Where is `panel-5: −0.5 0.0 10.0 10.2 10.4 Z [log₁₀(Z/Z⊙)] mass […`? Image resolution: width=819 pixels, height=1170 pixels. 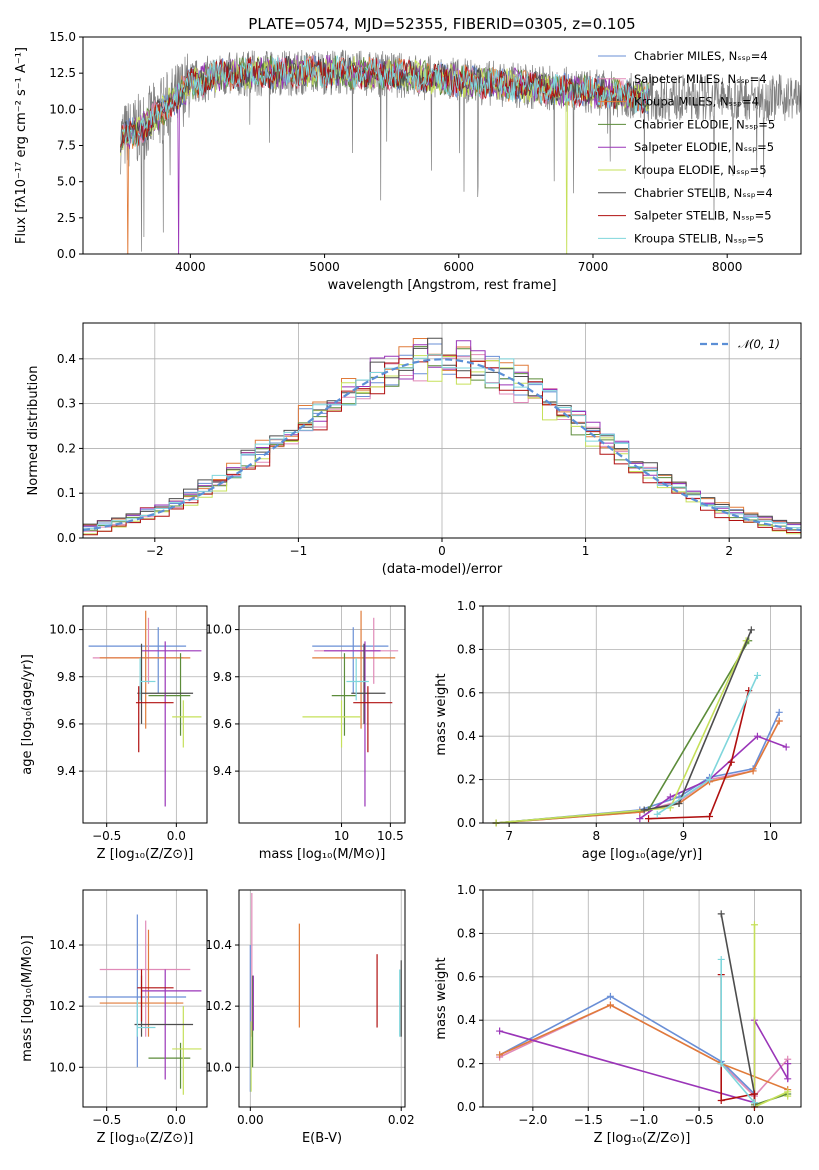 panel-5: −0.5 0.0 10.0 10.2 10.4 Z [log₁₀(Z/Z⊙)] mass [… is located at coordinates (114, 1017).